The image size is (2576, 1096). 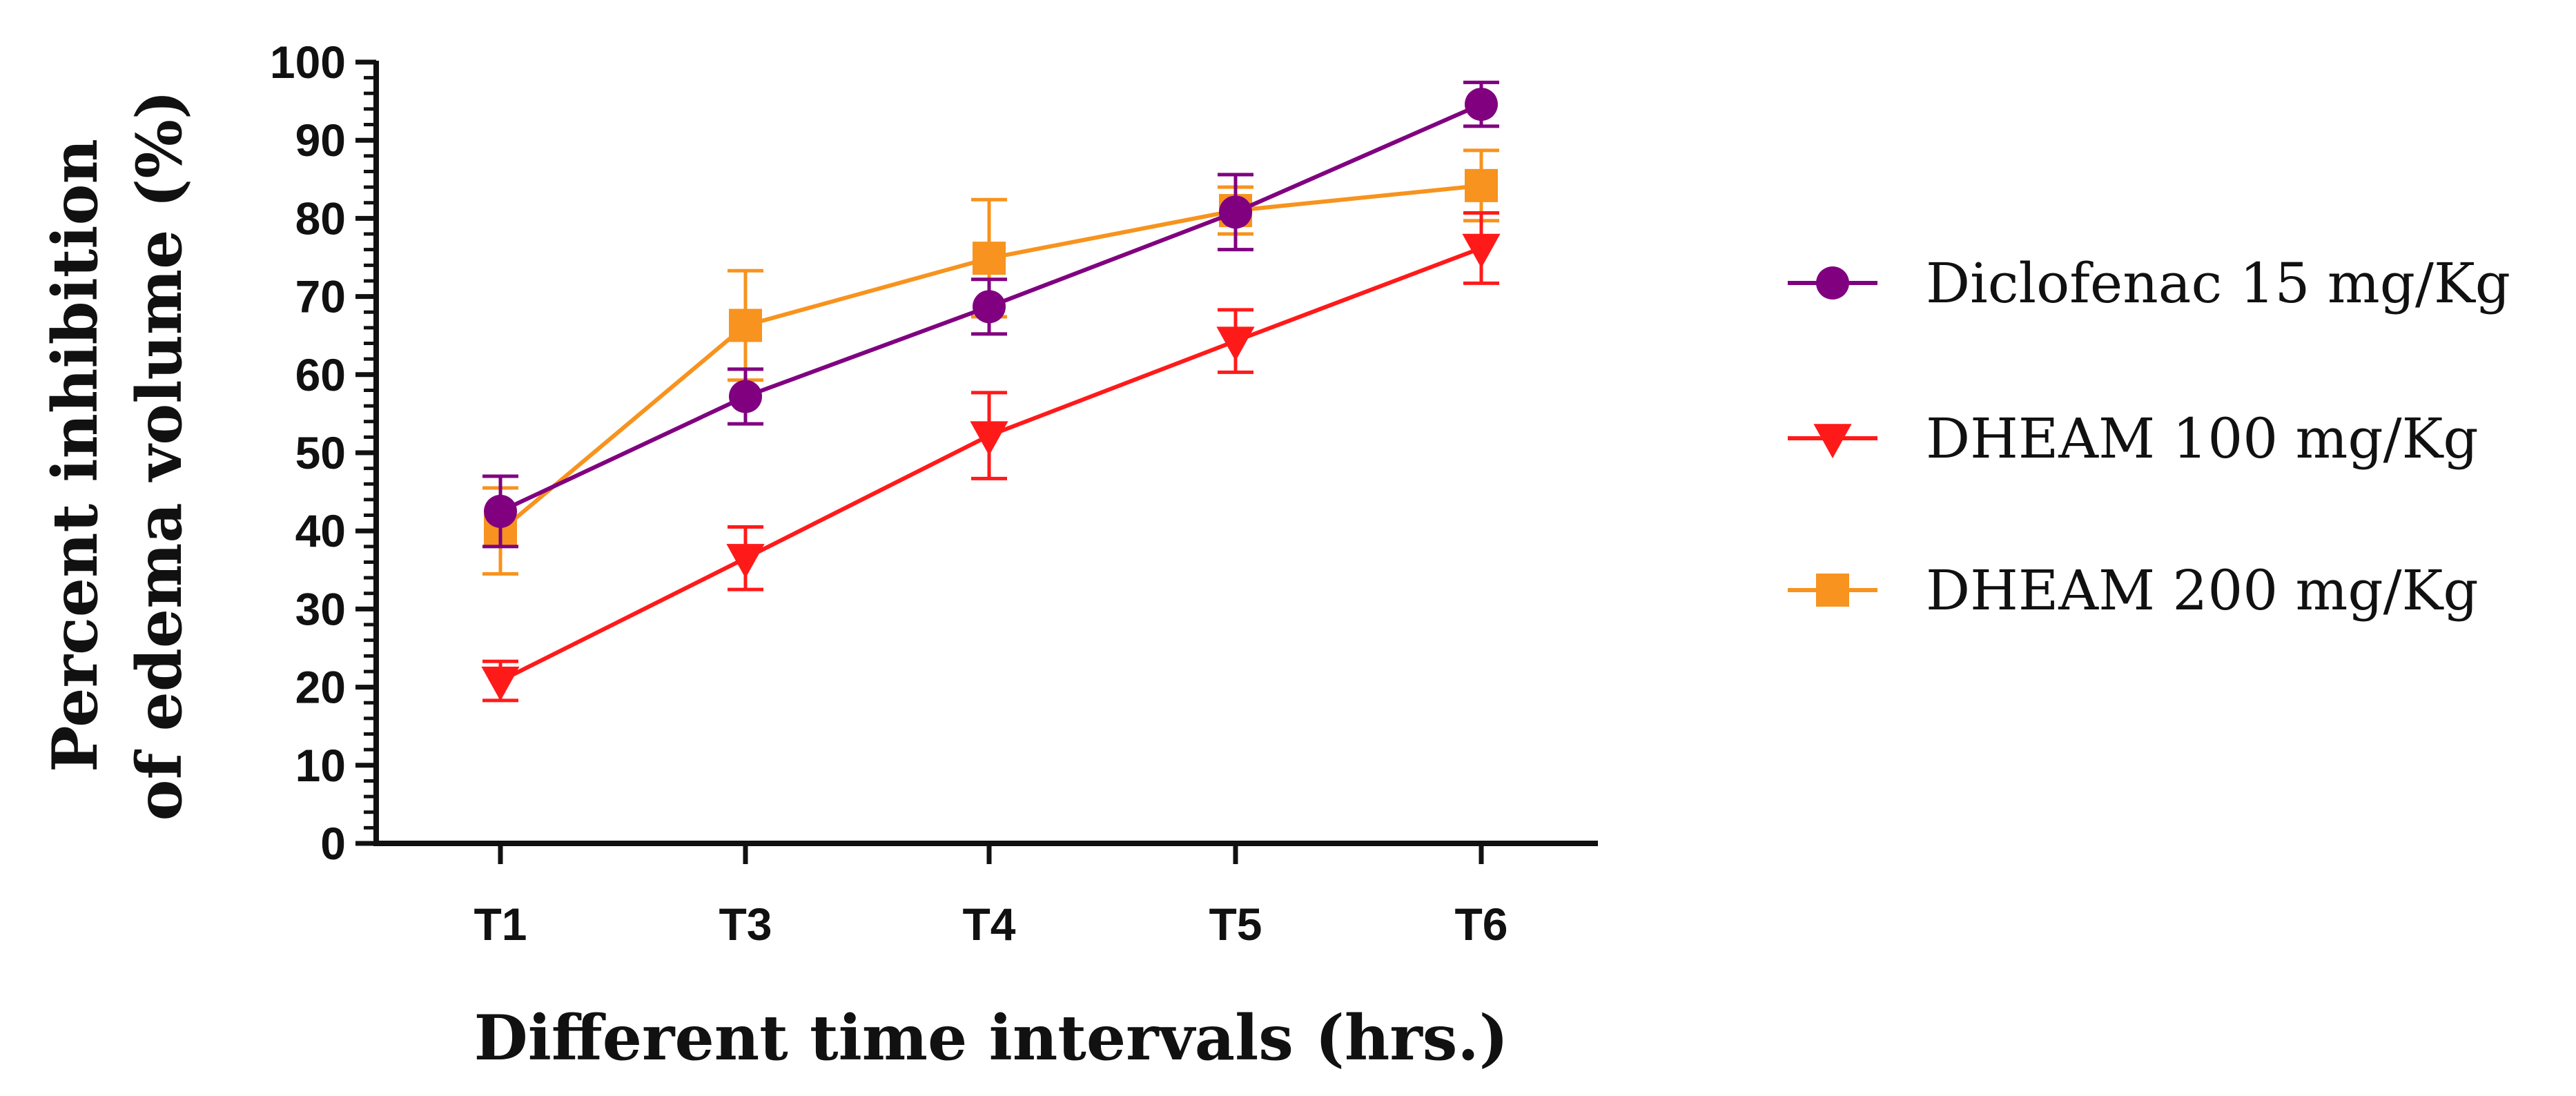 I want to click on y-tick-label: 50, so click(x=320, y=452).